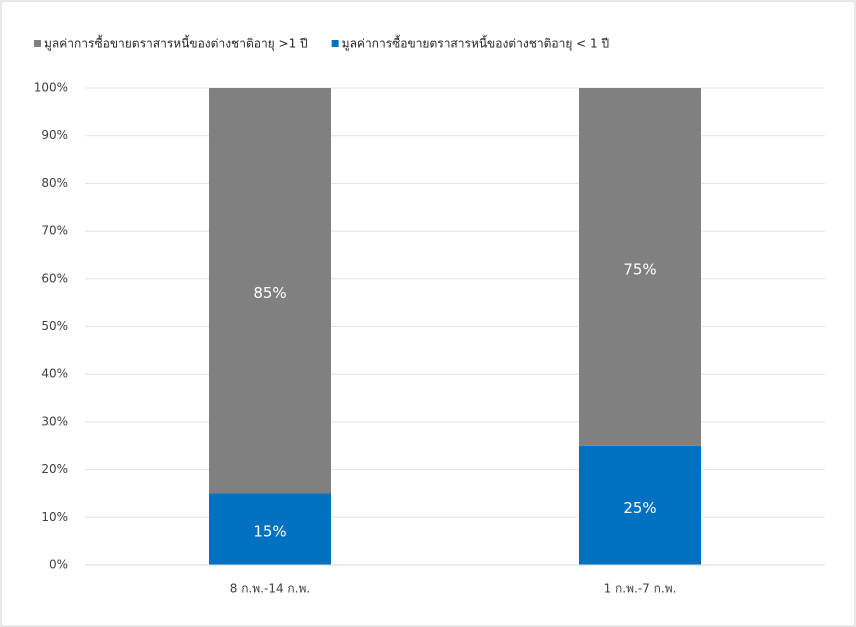 This screenshot has height=627, width=856. I want to click on y-tick-label: 80%, so click(54, 183).